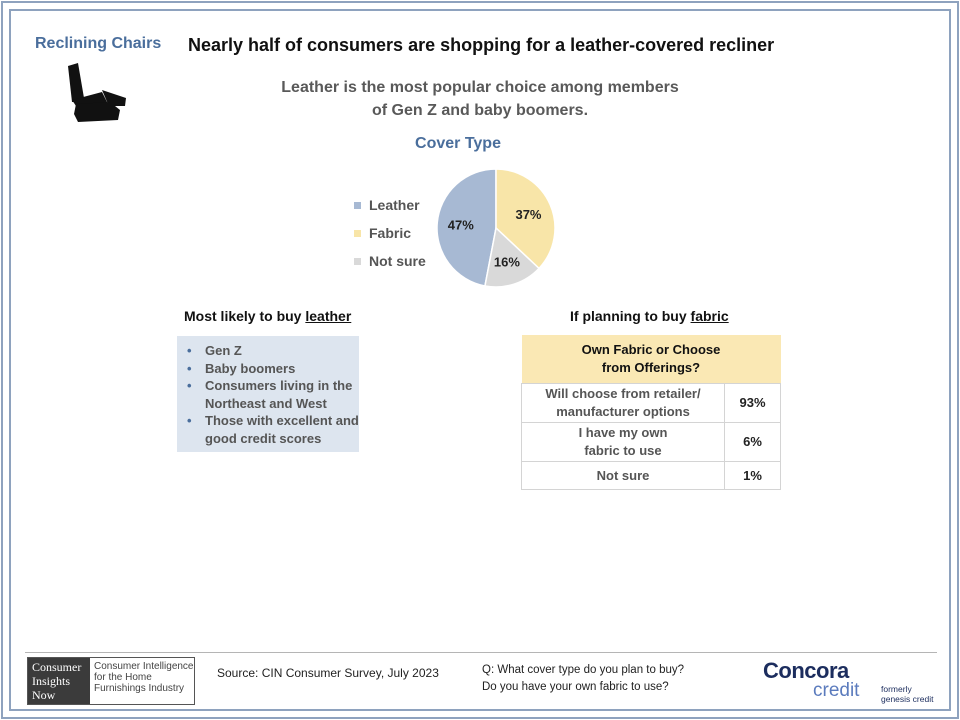 This screenshot has width=960, height=720. I want to click on table-row: I have my own fabric to use 6%, so click(651, 442).